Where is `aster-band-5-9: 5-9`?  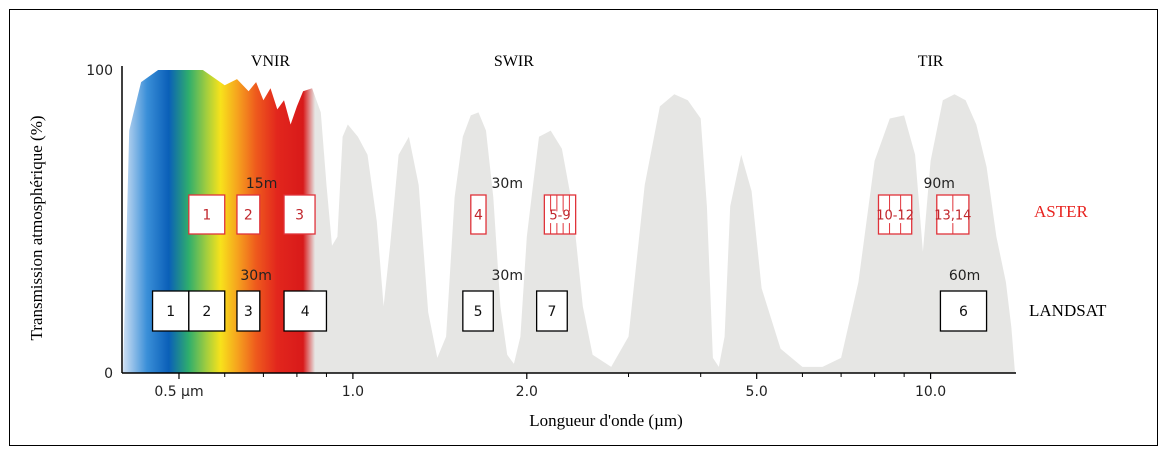
aster-band-5-9: 5-9 is located at coordinates (560, 214).